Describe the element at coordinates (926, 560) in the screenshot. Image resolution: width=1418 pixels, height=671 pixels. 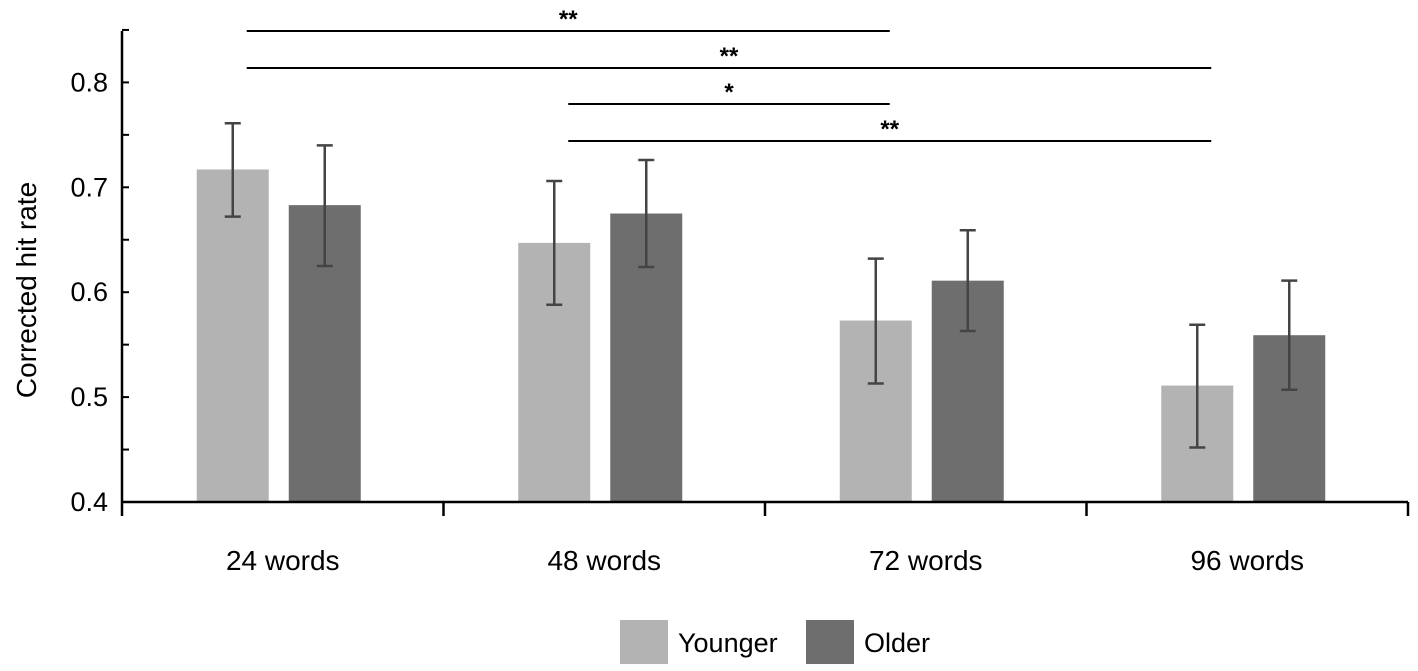
I see `x-category-label: 72 words` at that location.